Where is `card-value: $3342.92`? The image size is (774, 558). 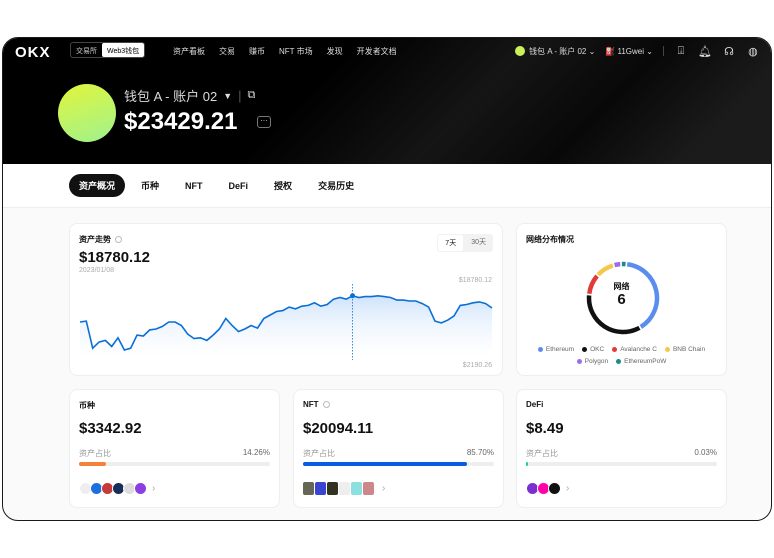 card-value: $3342.92 is located at coordinates (110, 428).